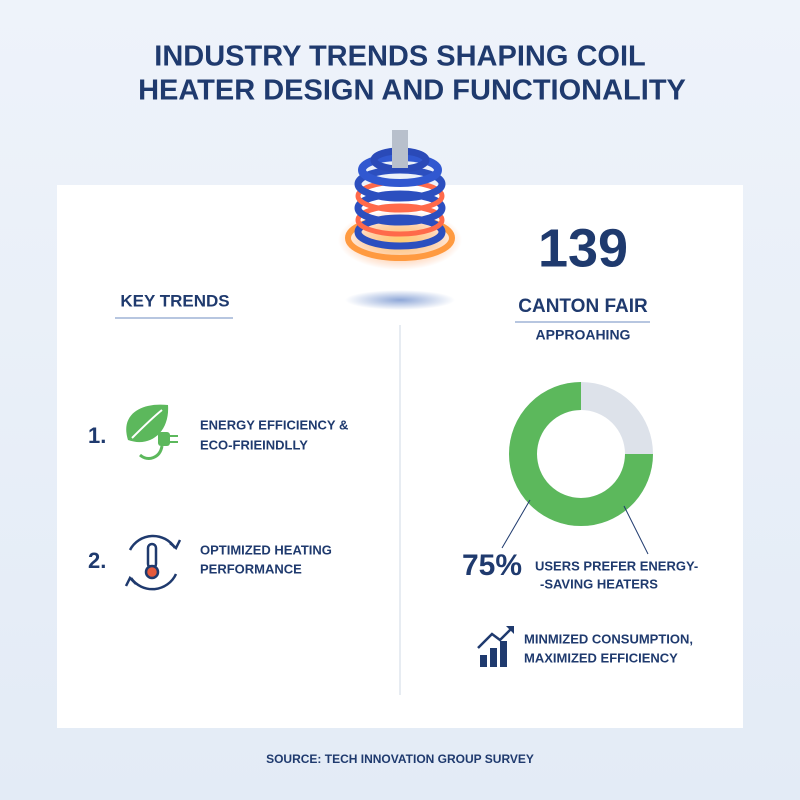 The width and height of the screenshot is (800, 800). Describe the element at coordinates (616, 565) in the screenshot. I see `donut-caption: USERS PREFER ENERGY-` at that location.